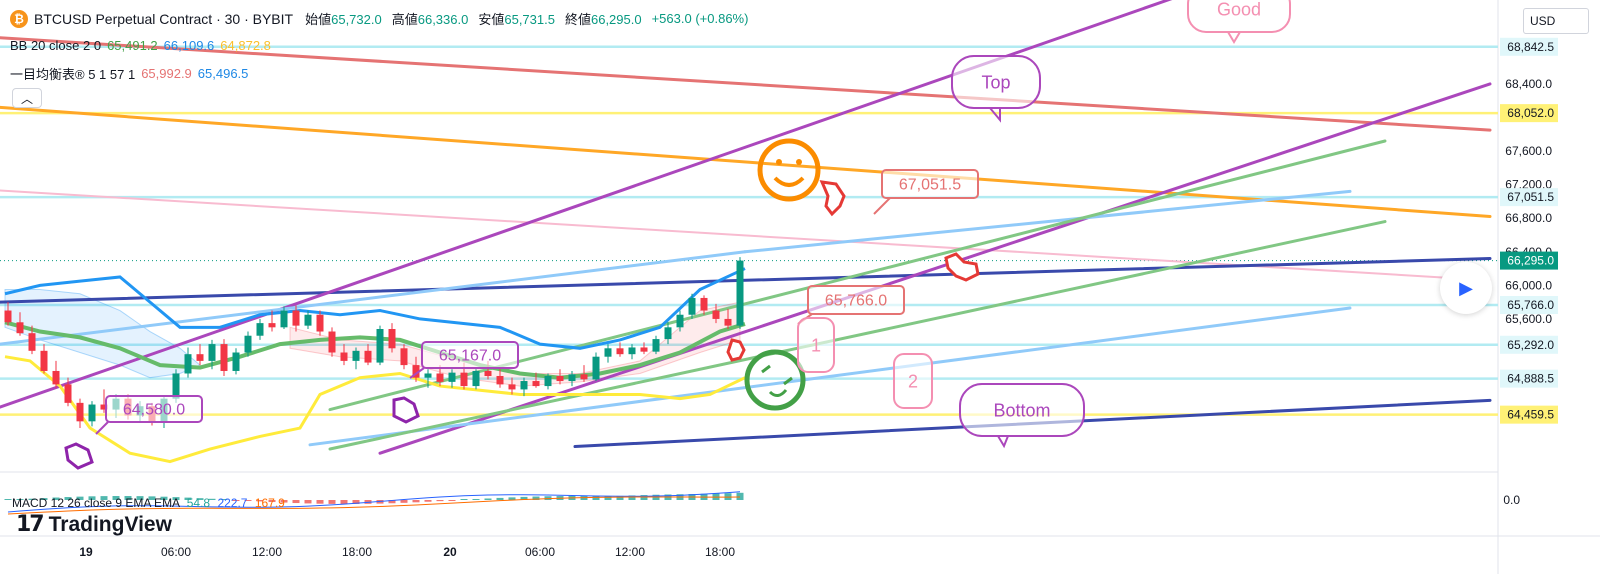 This screenshot has height=574, width=1600. I want to click on price-tick-label: 65,600.0, so click(1528, 319).